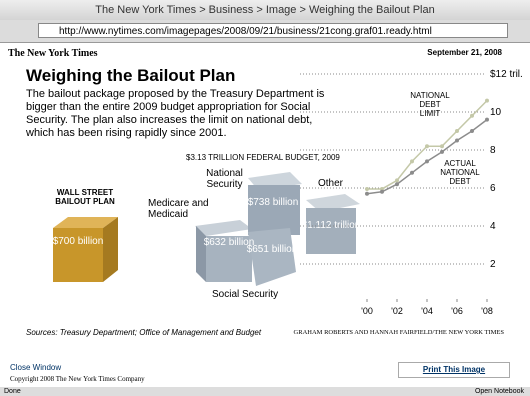  Describe the element at coordinates (464, 52) in the screenshot. I see `date: September 21, 2008` at that location.